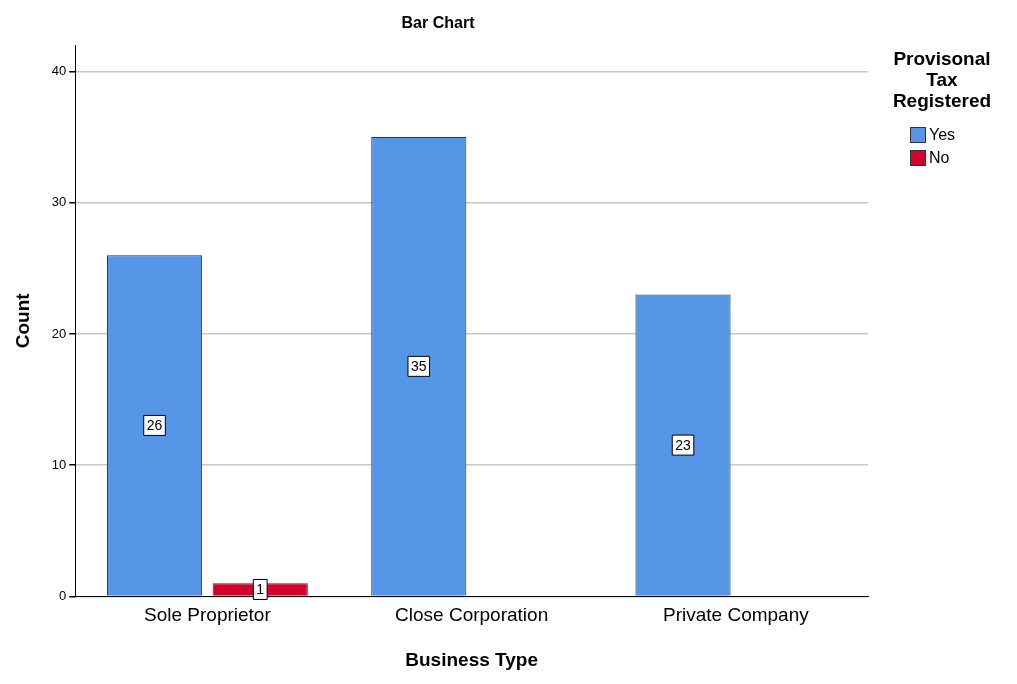 This screenshot has height=684, width=1017. I want to click on x-tick-label: Close Corporation, so click(472, 615).